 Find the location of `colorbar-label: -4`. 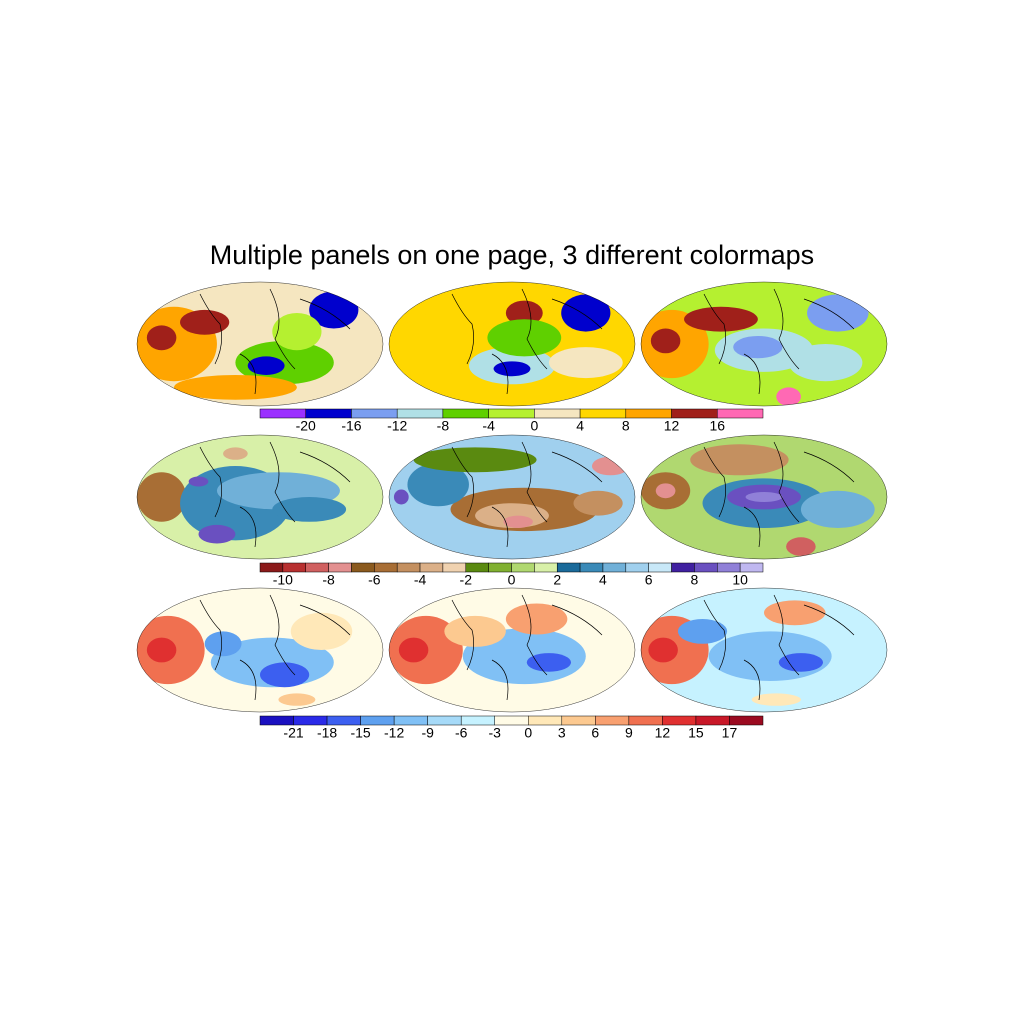

colorbar-label: -4 is located at coordinates (420, 580).